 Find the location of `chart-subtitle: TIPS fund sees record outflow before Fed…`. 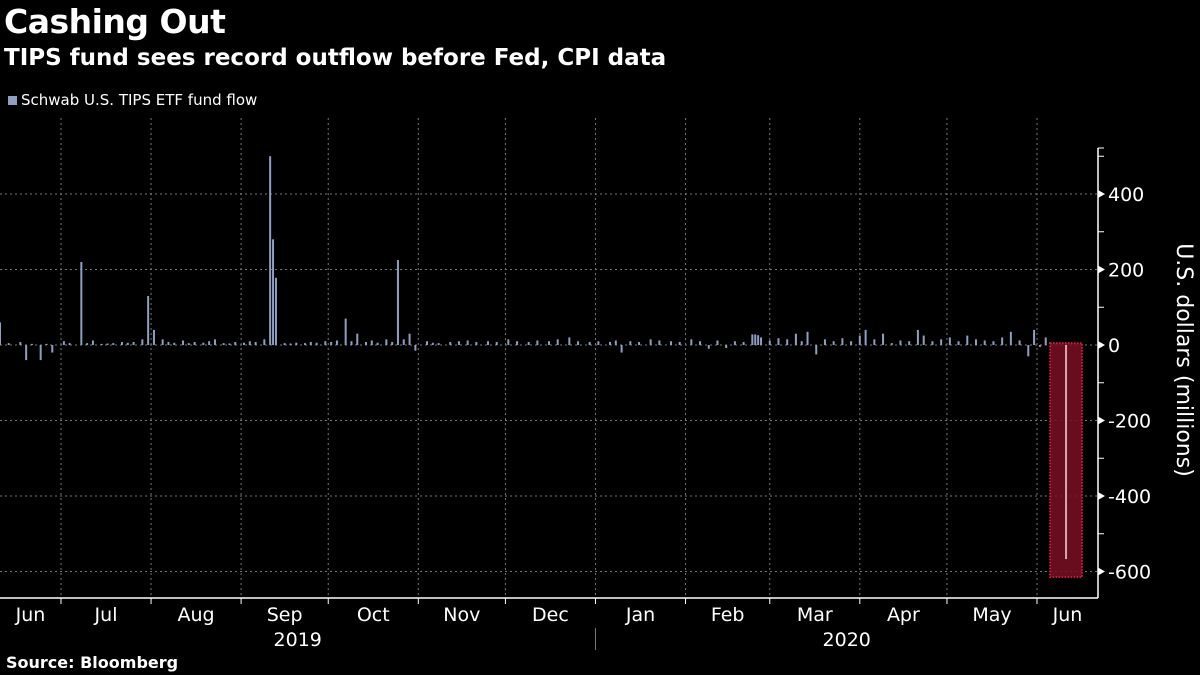

chart-subtitle: TIPS fund sees record outflow before Fed… is located at coordinates (335, 58).